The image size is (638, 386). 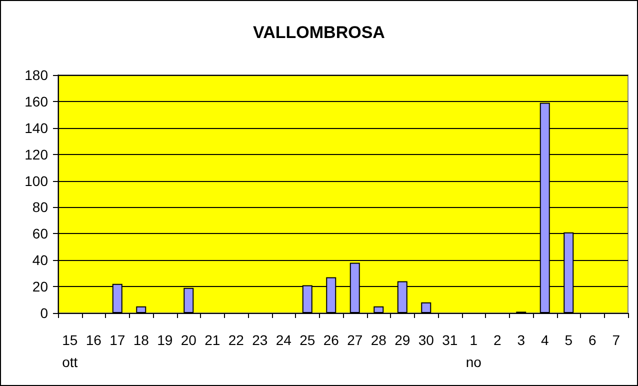 I want to click on x-tick-label: 15 ott, so click(x=70, y=351).